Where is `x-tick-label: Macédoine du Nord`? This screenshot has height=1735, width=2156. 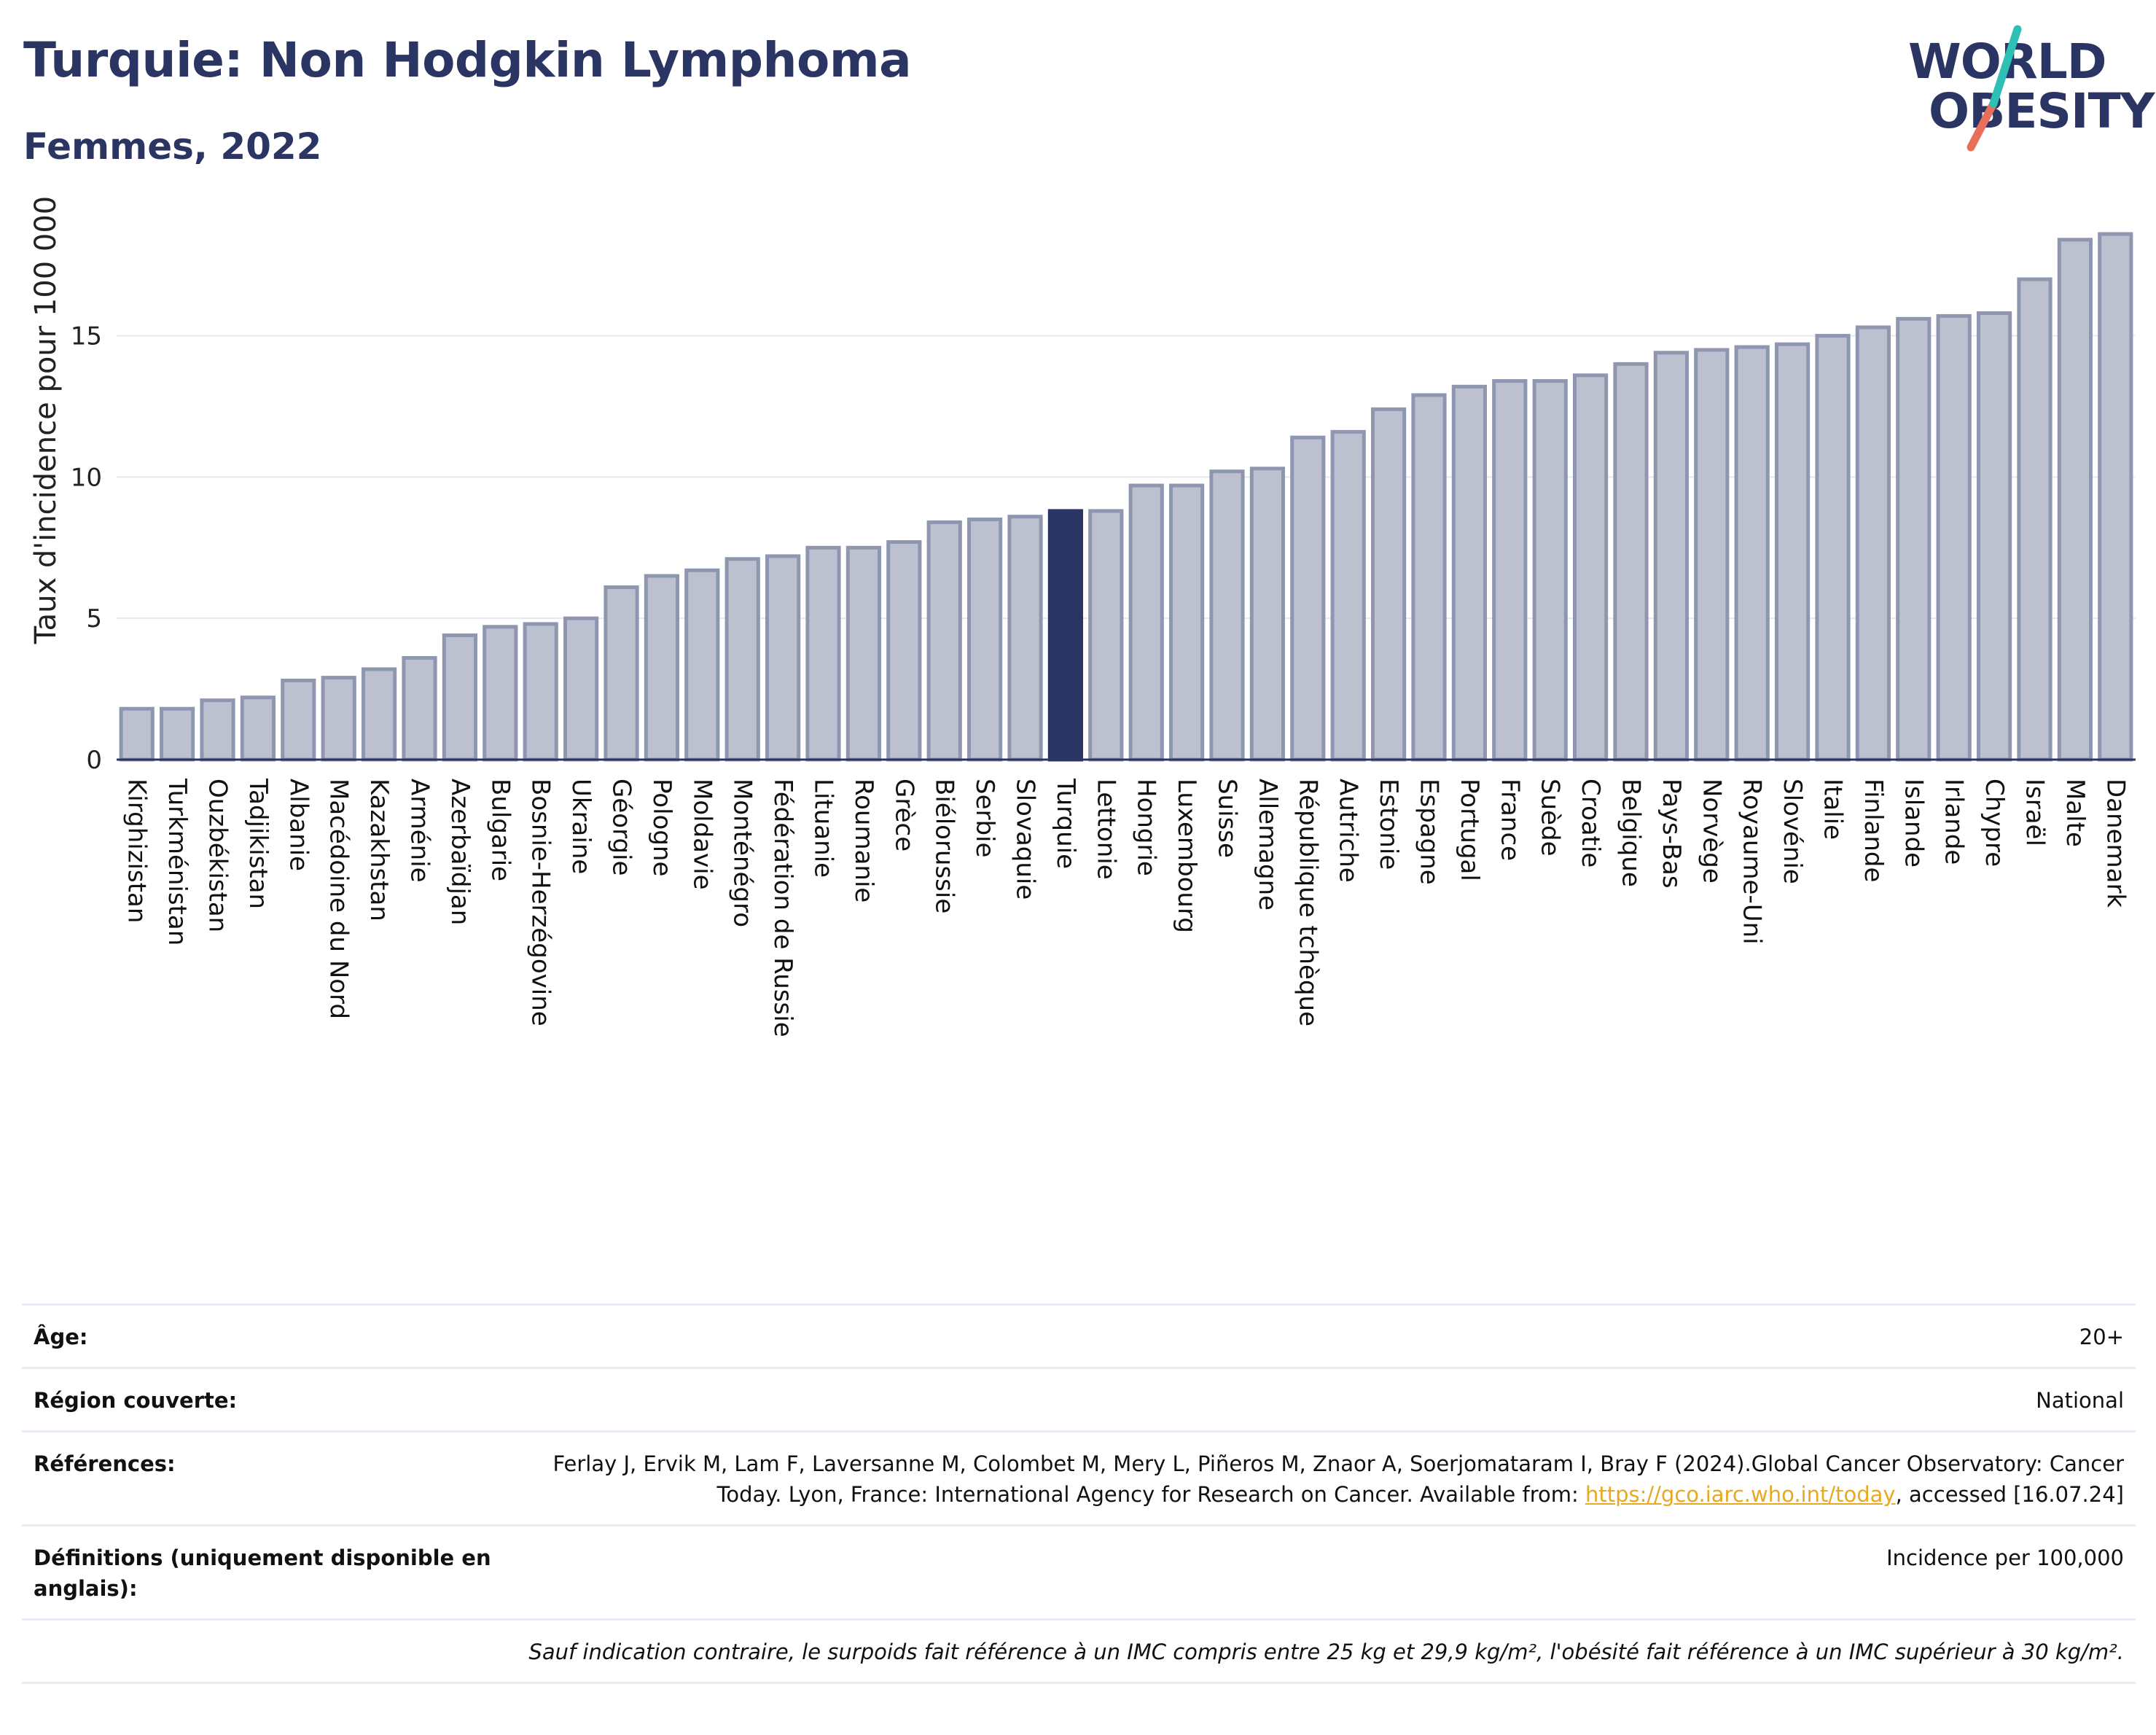
x-tick-label: Macédoine du Nord is located at coordinates (339, 899).